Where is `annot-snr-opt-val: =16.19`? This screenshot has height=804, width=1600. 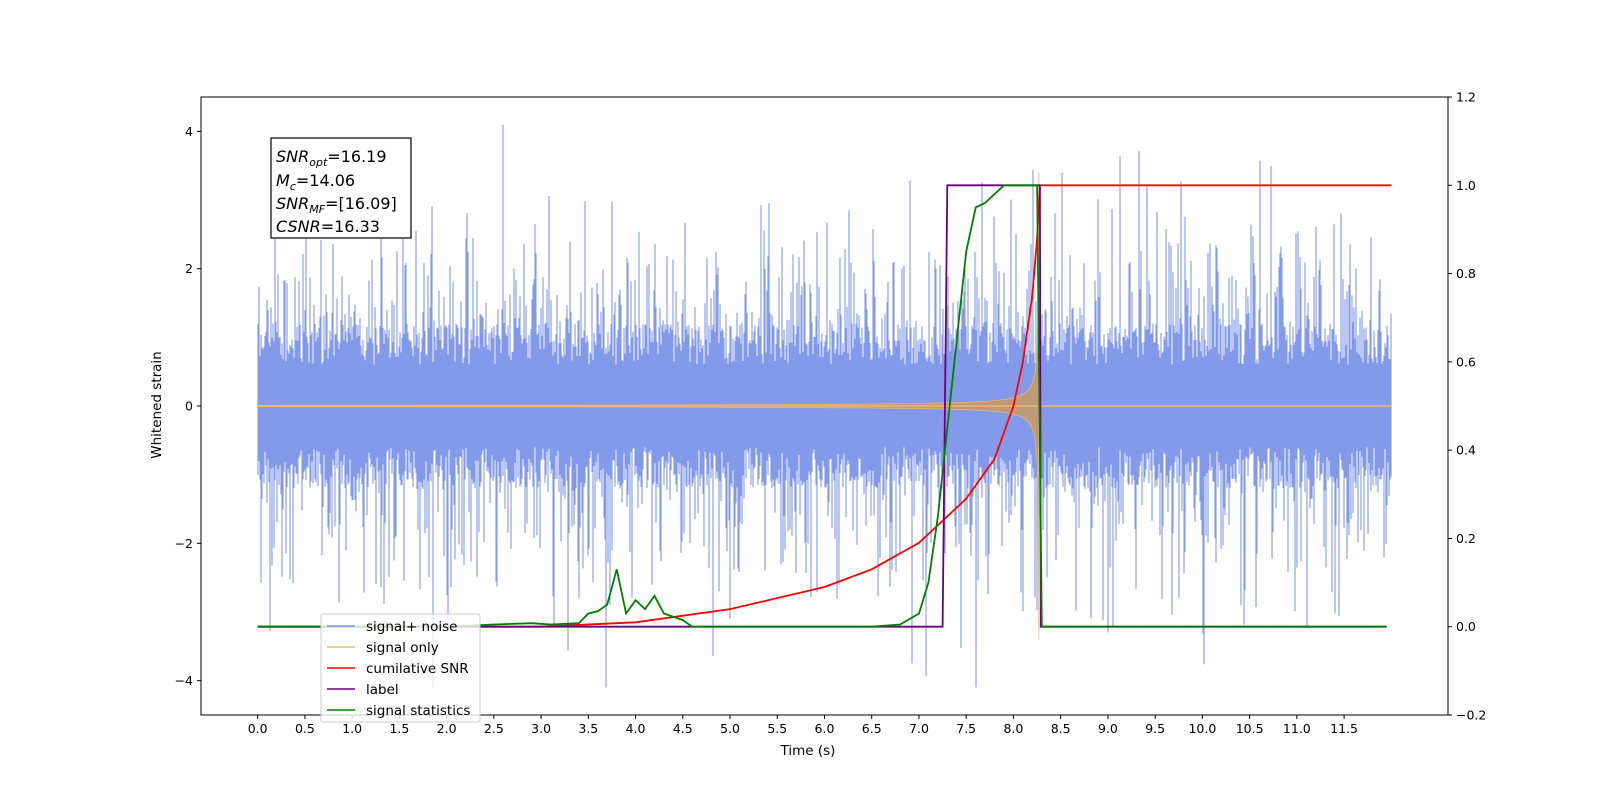
annot-snr-opt-val: =16.19 is located at coordinates (356, 156).